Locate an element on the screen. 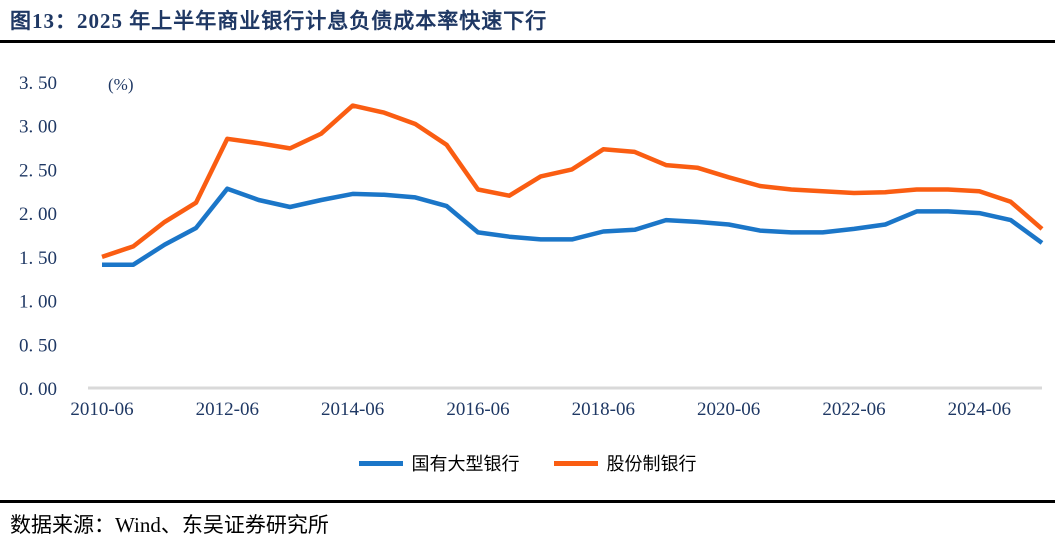 The height and width of the screenshot is (539, 1055). y-tick-label: 0. 00 is located at coordinates (38, 389).